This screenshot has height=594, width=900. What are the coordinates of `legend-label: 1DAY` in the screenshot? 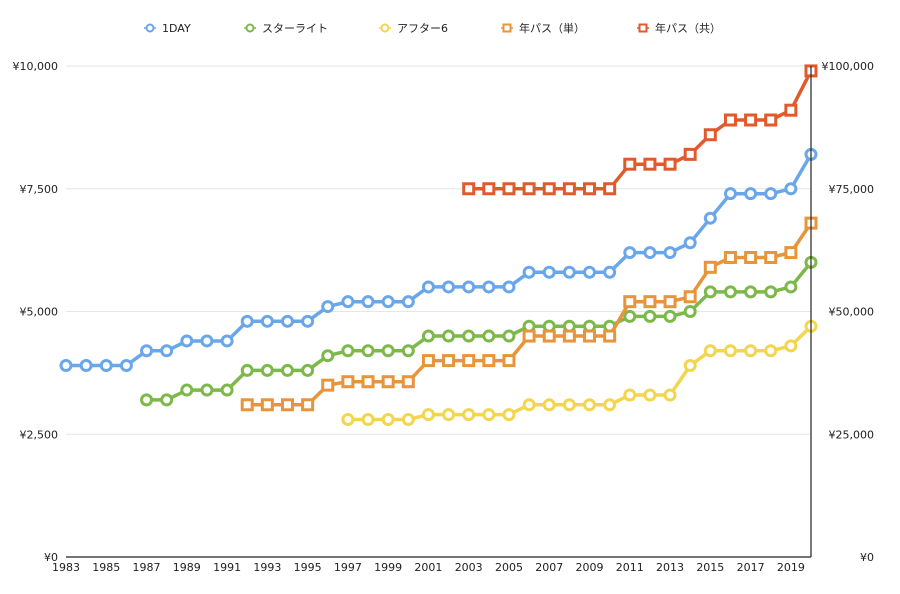 It's located at (176, 28).